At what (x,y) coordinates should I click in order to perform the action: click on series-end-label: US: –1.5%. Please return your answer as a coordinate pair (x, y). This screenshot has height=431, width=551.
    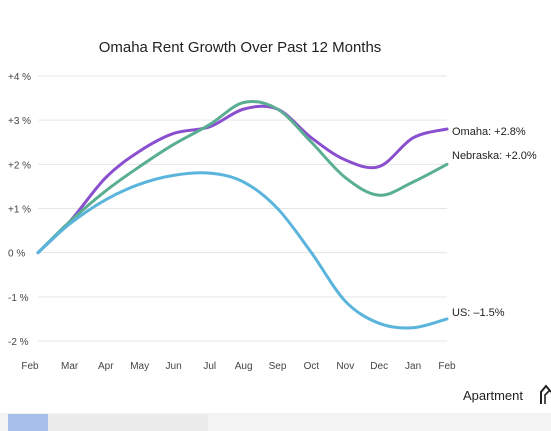
    Looking at the image, I should click on (478, 313).